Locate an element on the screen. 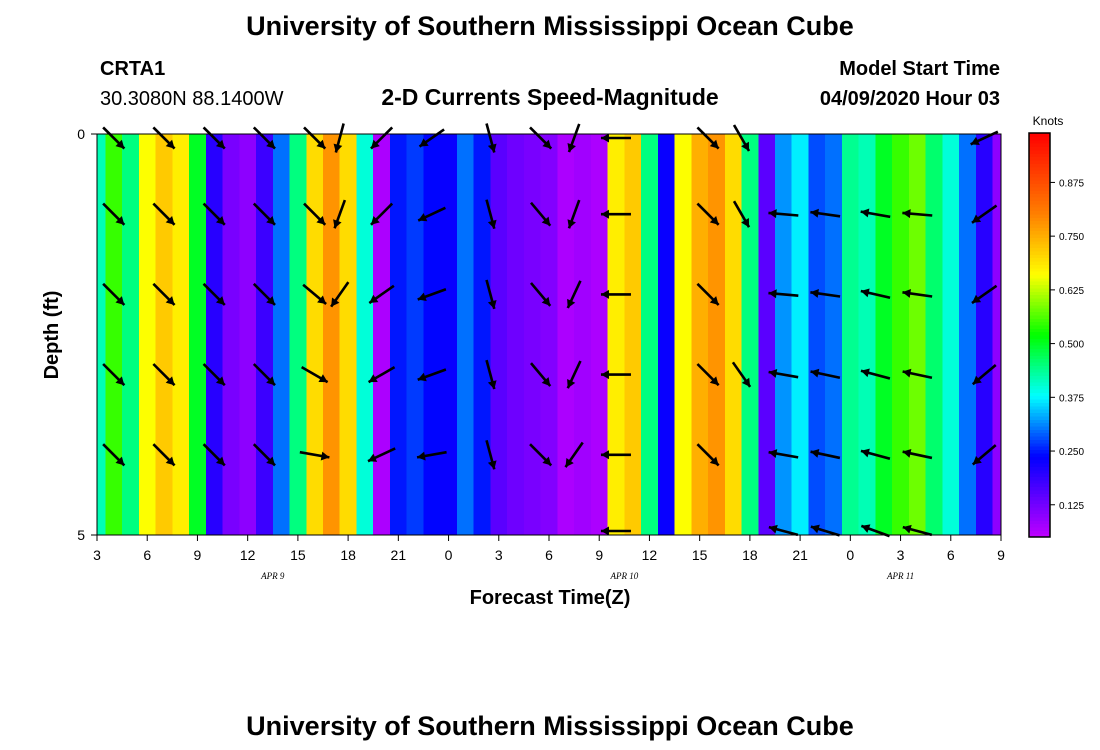 The height and width of the screenshot is (750, 1100). model-start-time: 04/09/2020 Hour 03 is located at coordinates (910, 99).